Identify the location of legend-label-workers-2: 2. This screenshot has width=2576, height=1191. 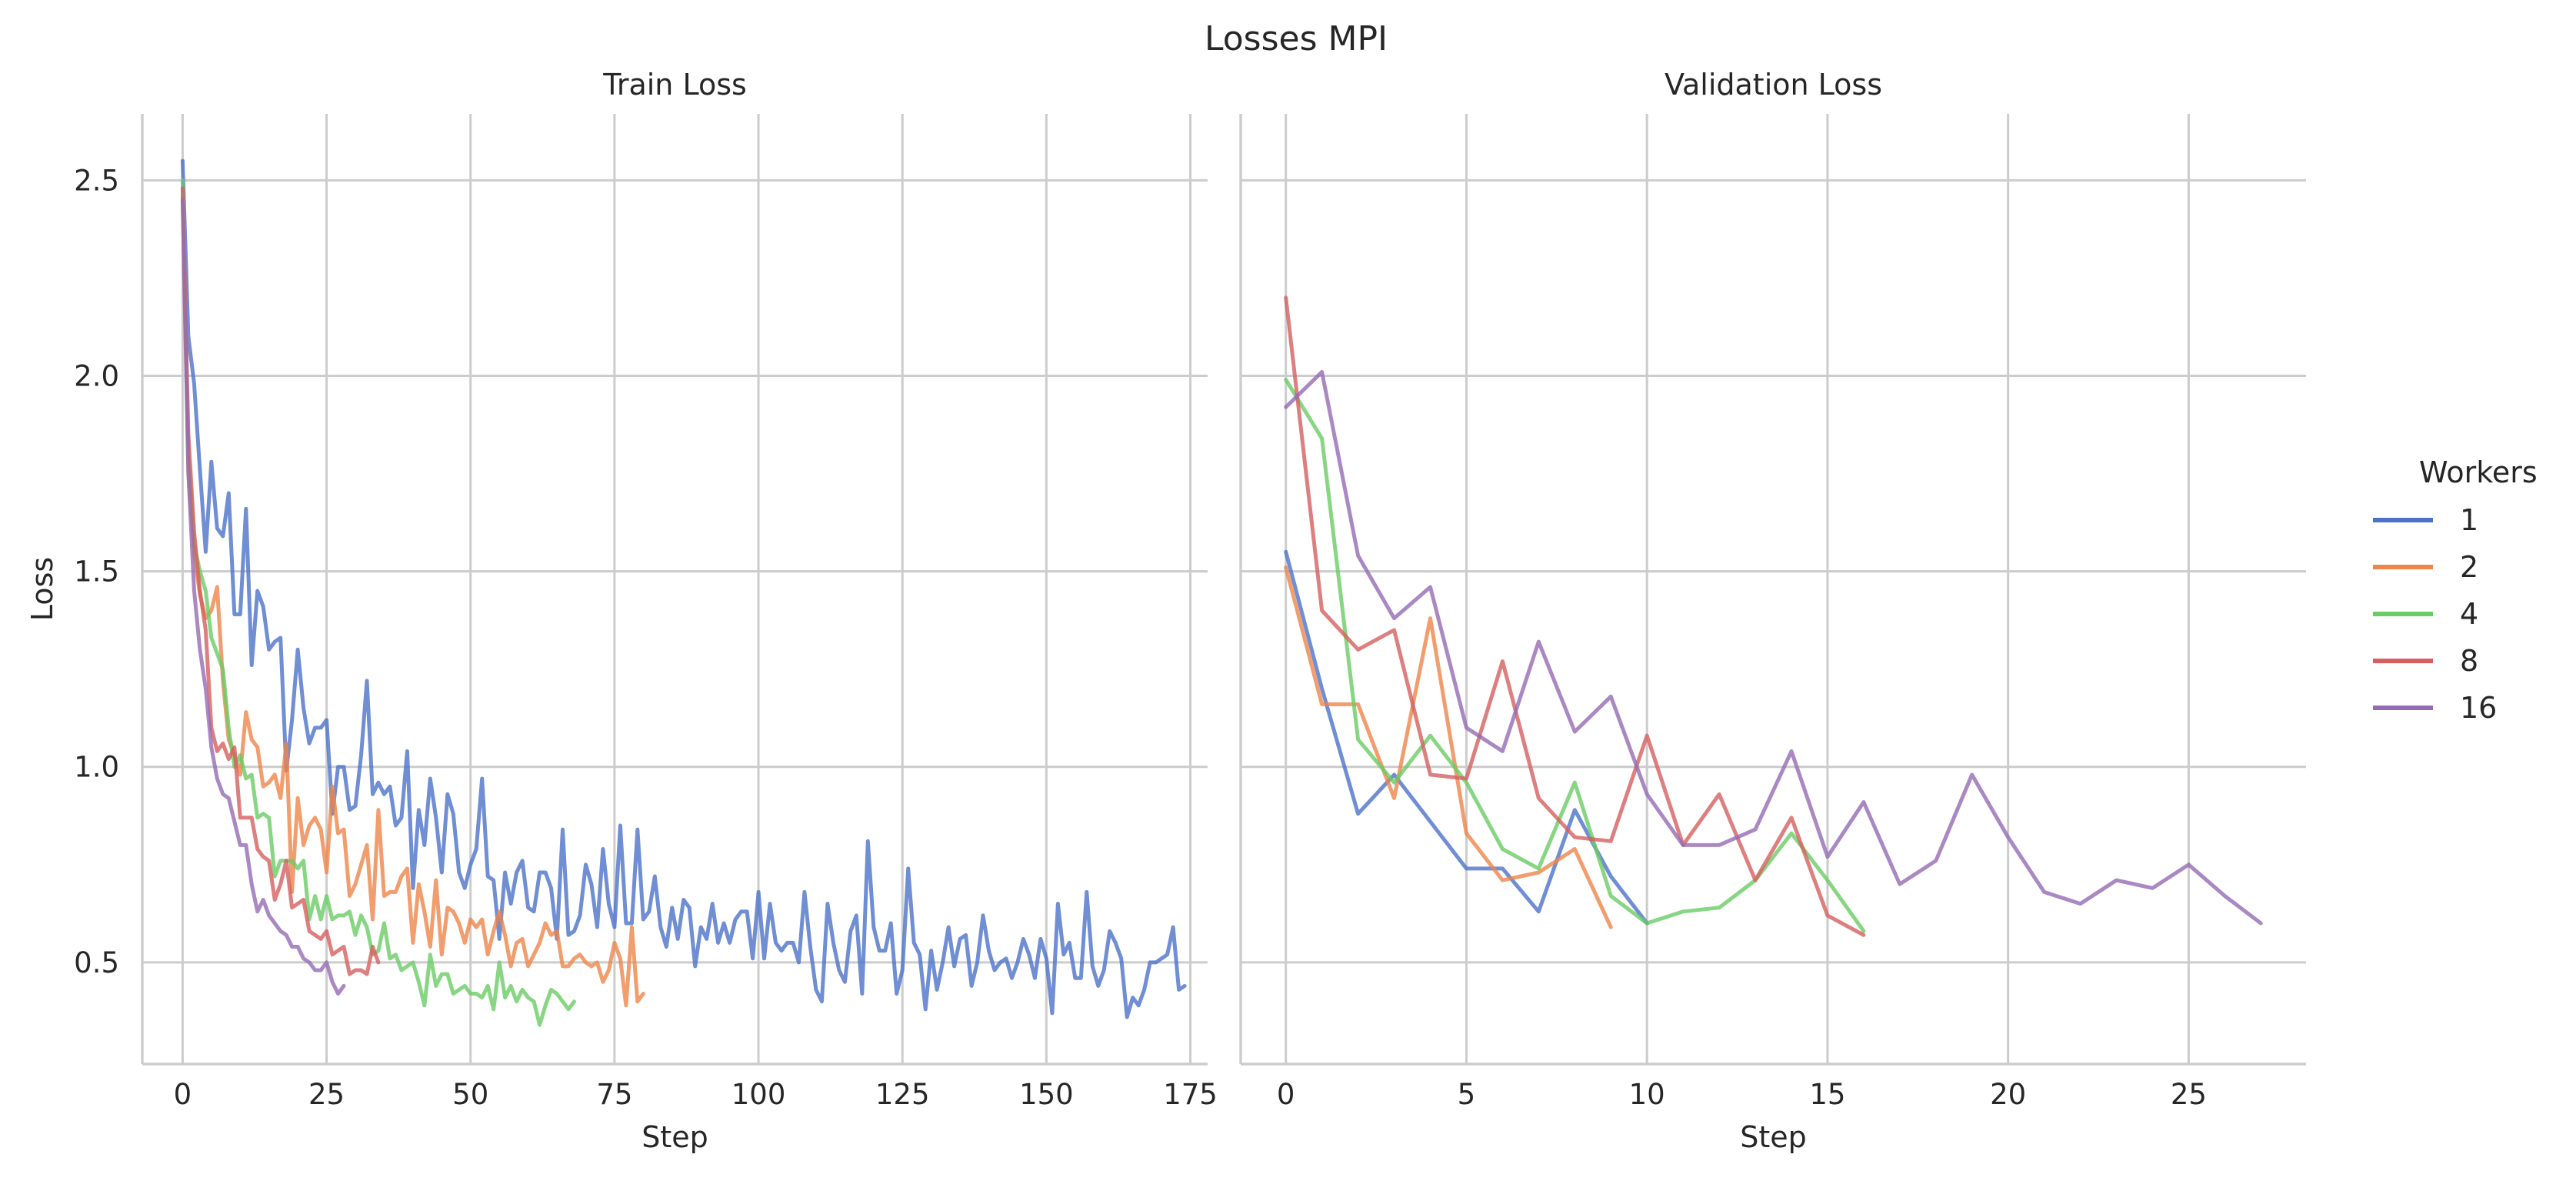
(2469, 567).